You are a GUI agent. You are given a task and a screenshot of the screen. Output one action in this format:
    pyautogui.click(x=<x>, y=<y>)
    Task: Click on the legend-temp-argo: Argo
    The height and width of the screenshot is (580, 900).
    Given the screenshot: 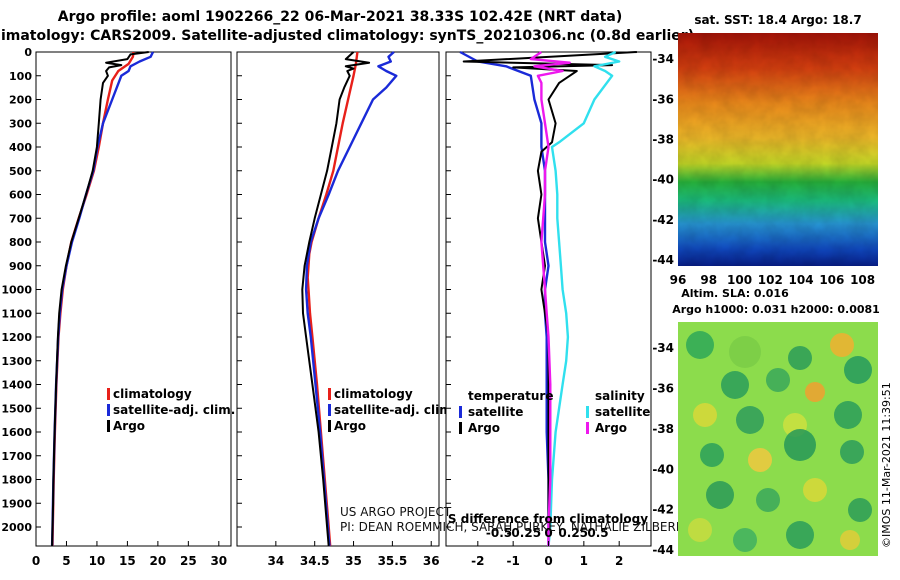 What is the action you would take?
    pyautogui.click(x=484, y=428)
    